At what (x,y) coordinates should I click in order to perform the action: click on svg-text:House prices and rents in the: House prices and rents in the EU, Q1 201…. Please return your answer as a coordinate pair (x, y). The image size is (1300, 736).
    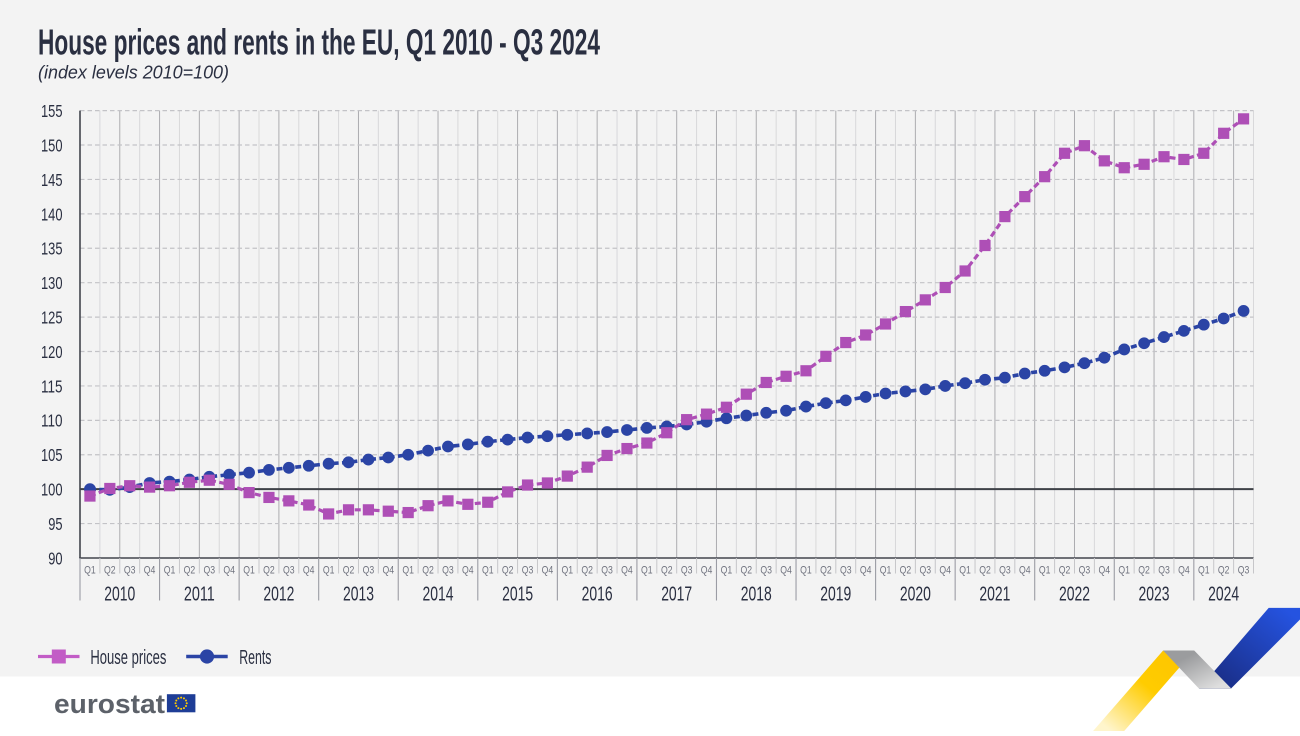
    Looking at the image, I should click on (319, 42).